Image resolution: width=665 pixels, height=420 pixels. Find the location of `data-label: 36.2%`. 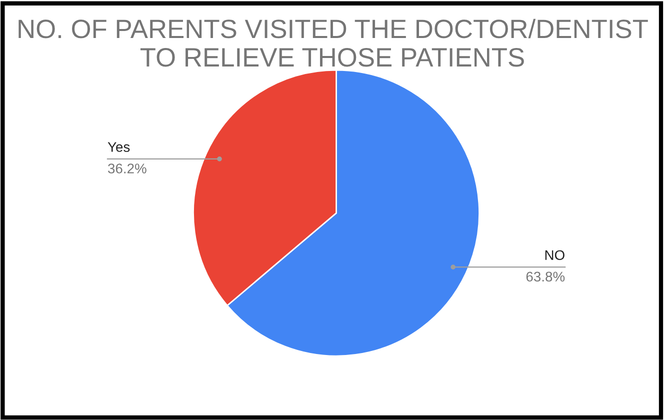

data-label: 36.2% is located at coordinates (127, 169).